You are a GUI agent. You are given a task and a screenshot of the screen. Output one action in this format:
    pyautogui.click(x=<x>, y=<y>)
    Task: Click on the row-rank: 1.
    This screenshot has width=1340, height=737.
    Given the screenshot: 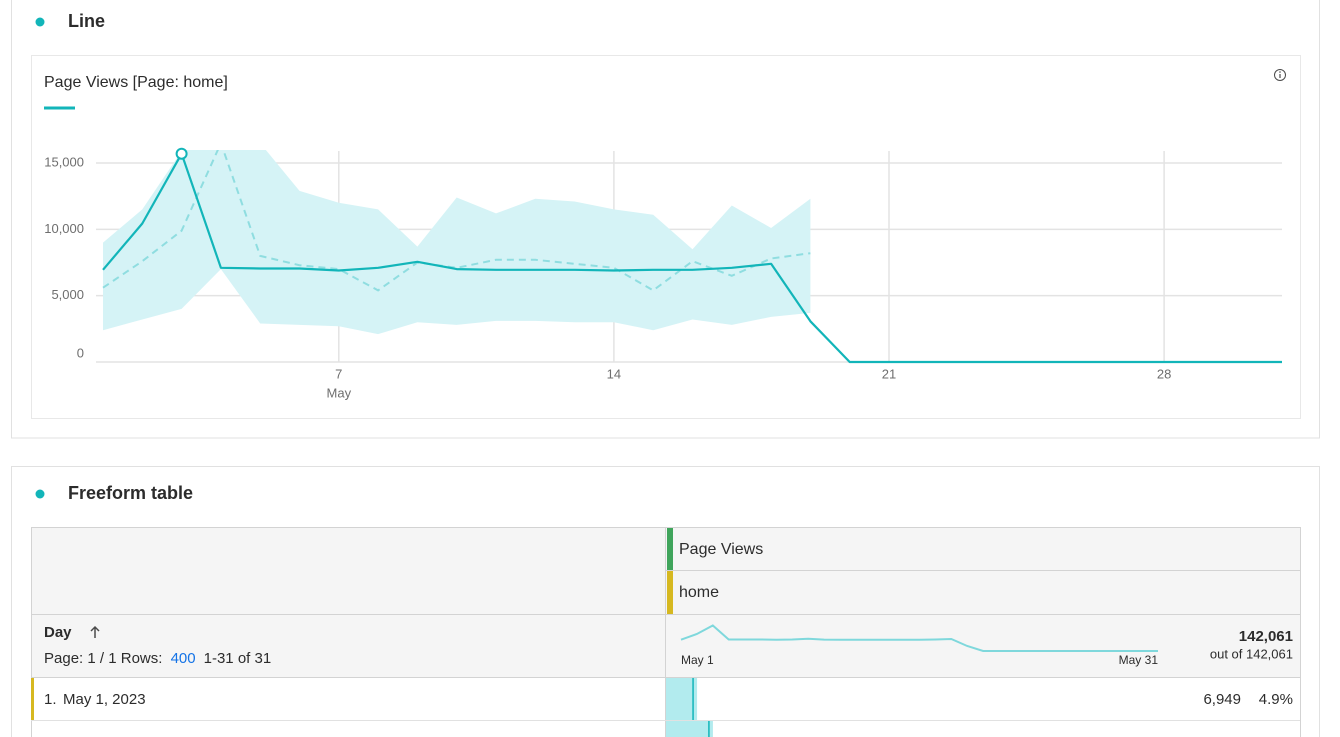 What is the action you would take?
    pyautogui.click(x=50, y=699)
    